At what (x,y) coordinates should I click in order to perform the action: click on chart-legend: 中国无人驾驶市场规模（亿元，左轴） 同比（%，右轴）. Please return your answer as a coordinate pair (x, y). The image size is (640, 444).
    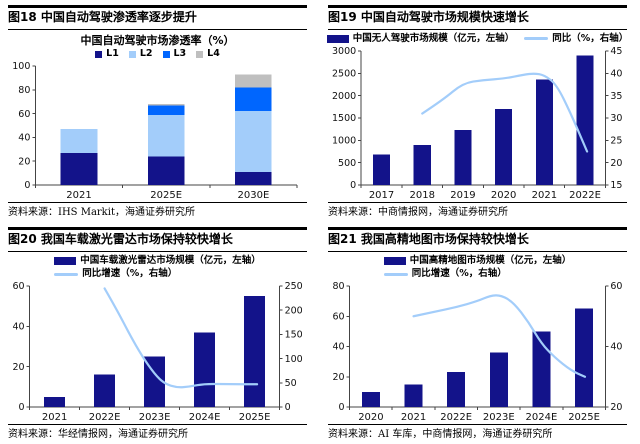
    Looking at the image, I should click on (477, 38).